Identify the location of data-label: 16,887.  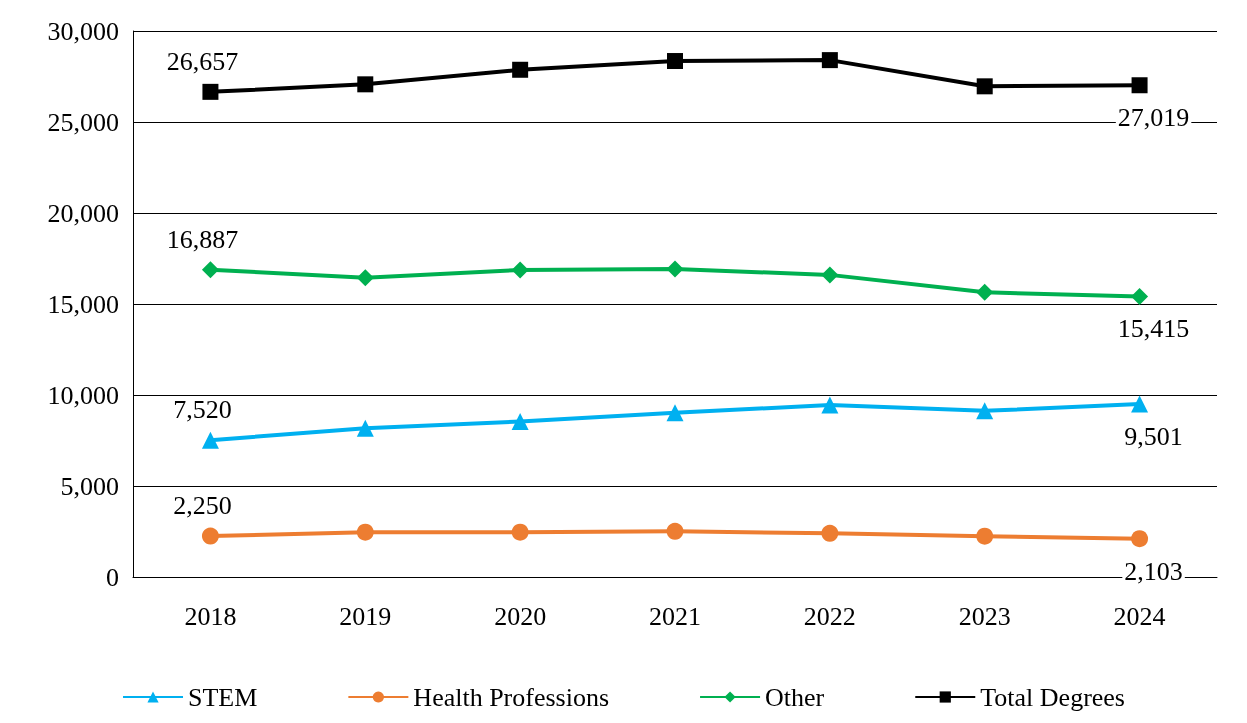
(202, 239).